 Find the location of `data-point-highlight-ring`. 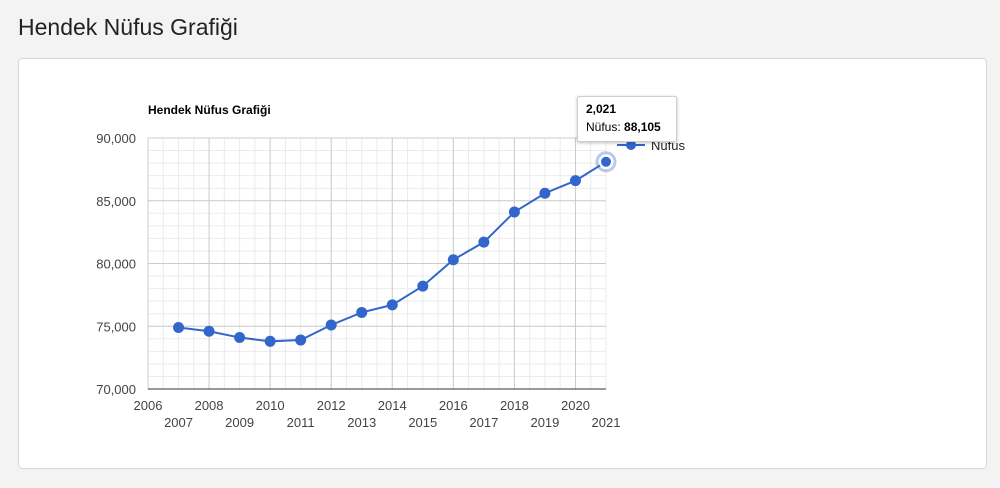

data-point-highlight-ring is located at coordinates (606, 162).